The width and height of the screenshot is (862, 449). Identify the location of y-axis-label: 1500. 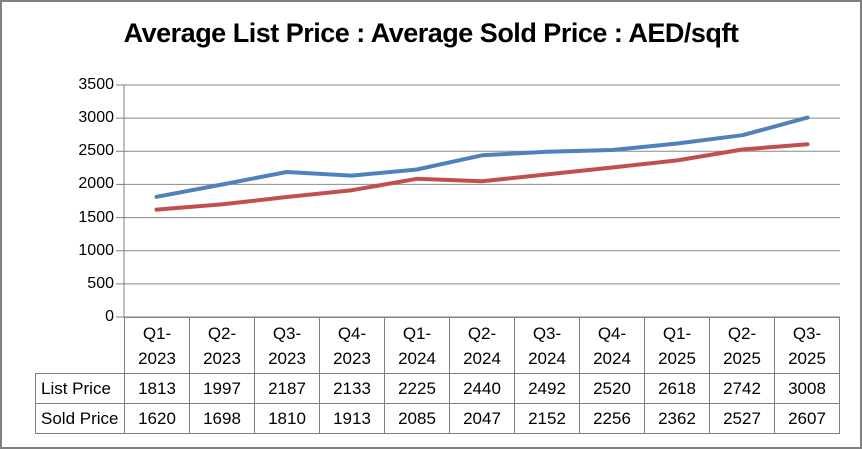
(96, 217).